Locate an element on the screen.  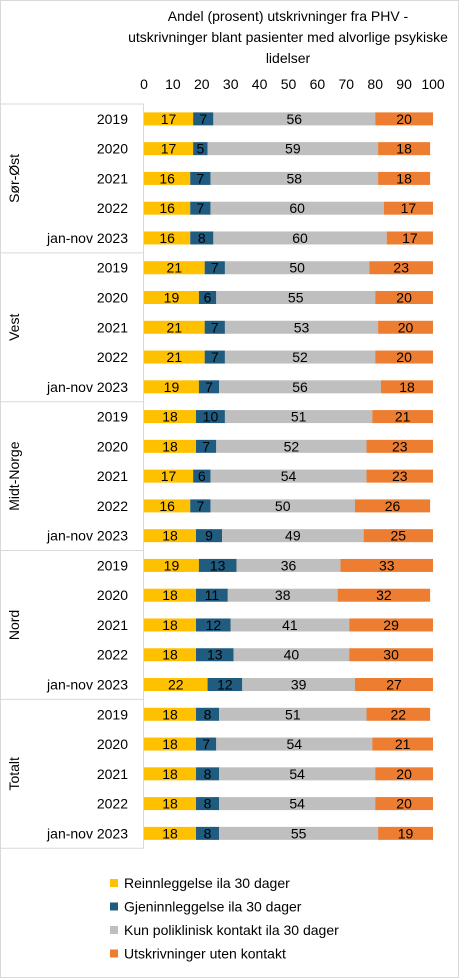
group-label: Midt-Norge is located at coordinates (14, 475).